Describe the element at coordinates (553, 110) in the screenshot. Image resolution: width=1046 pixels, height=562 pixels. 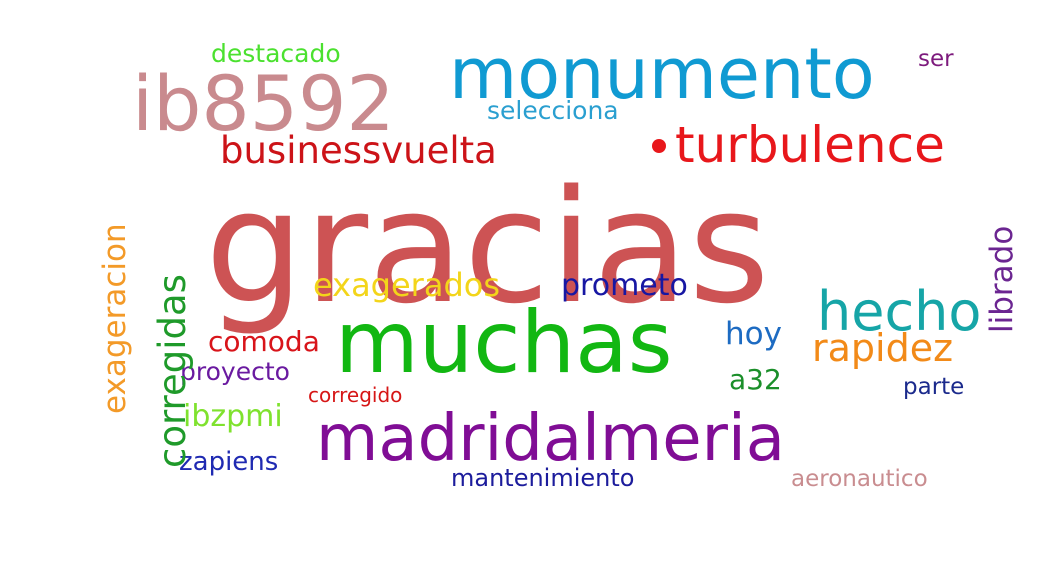
I see `word-selecciona: selecciona` at that location.